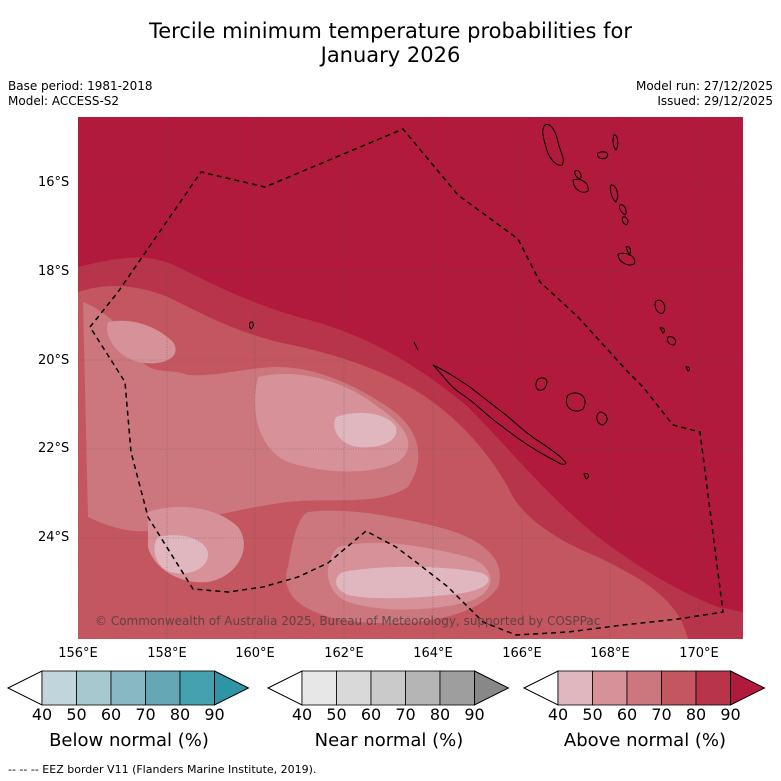 The image size is (781, 781). Describe the element at coordinates (54, 360) in the screenshot. I see `lat-label-20s: 20°S` at that location.